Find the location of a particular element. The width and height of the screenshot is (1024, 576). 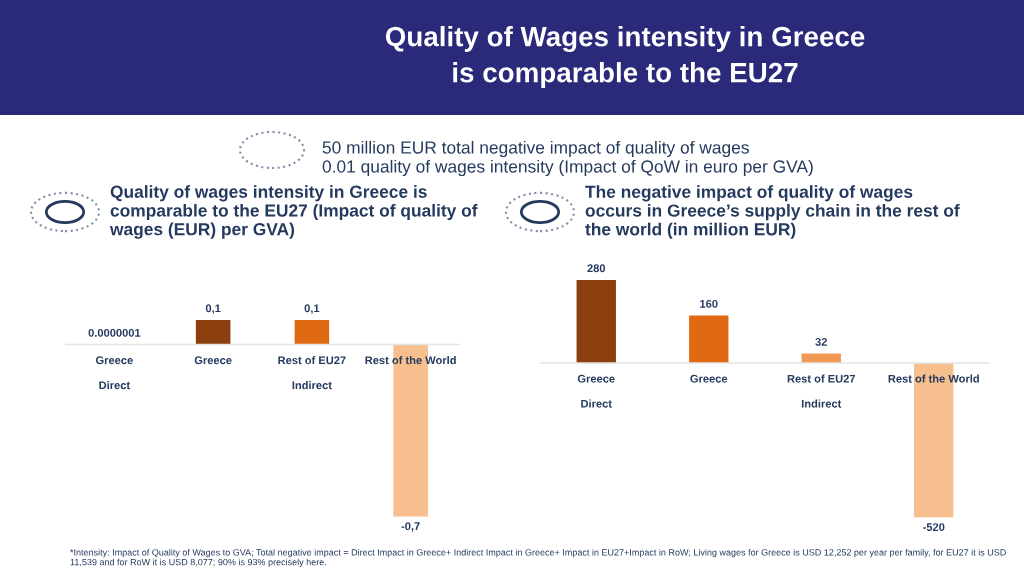

text: 50 million EUR total negative impact of quality of wages is located at coordinates (535, 149).